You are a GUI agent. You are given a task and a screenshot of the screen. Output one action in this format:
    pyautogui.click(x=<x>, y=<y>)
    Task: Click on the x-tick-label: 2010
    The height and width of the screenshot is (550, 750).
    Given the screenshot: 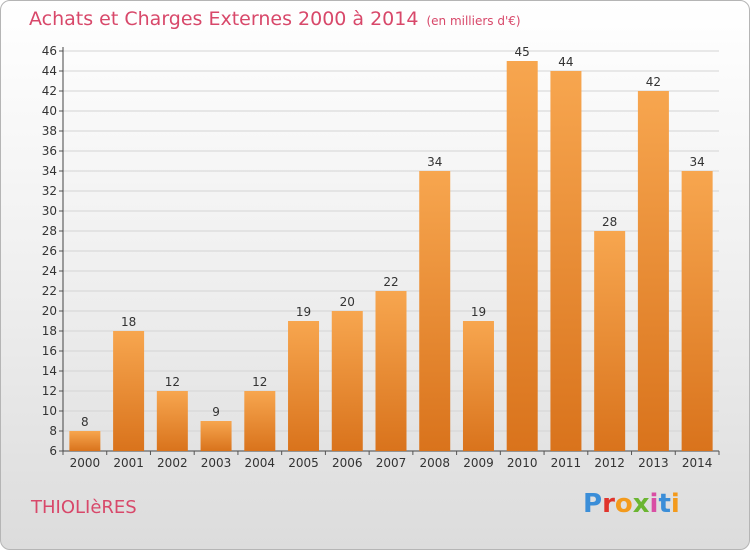 What is the action you would take?
    pyautogui.click(x=522, y=463)
    